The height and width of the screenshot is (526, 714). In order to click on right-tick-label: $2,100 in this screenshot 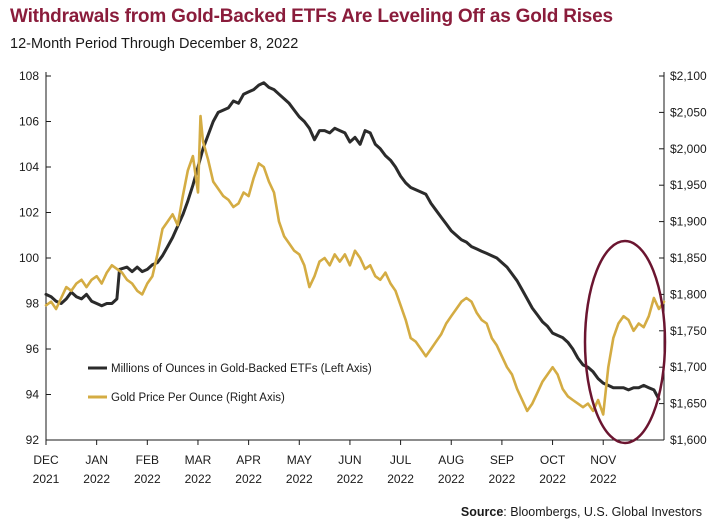, I will do `click(688, 76)`.